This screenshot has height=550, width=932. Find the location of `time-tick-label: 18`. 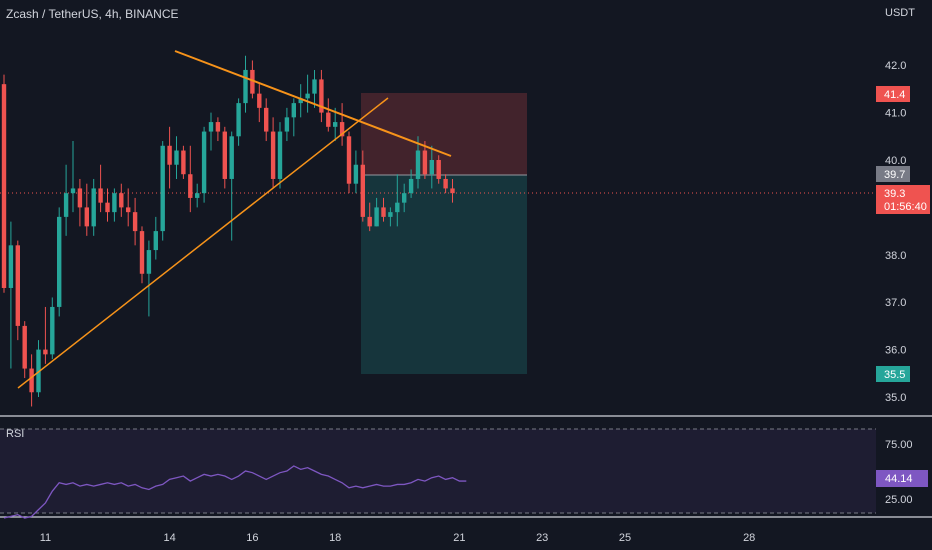

time-tick-label: 18 is located at coordinates (335, 538).